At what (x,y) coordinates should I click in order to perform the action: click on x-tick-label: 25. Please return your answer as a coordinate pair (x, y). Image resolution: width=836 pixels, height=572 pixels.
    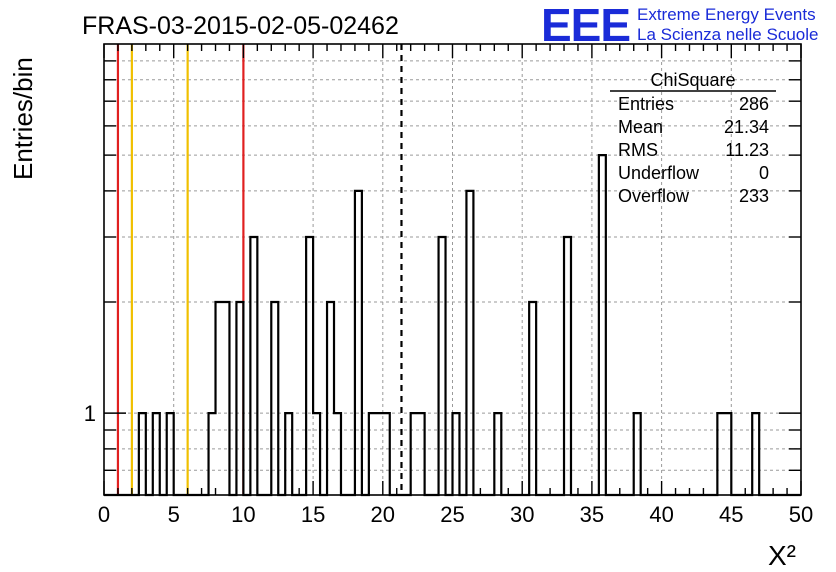
    Looking at the image, I should click on (452, 514).